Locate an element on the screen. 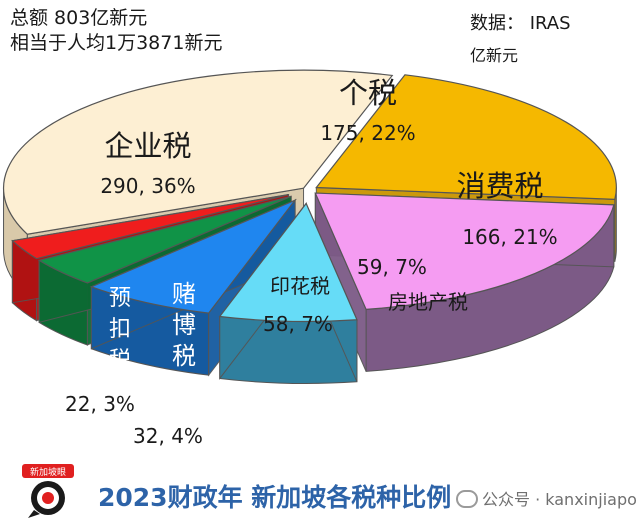  wechat-icon is located at coordinates (467, 499).